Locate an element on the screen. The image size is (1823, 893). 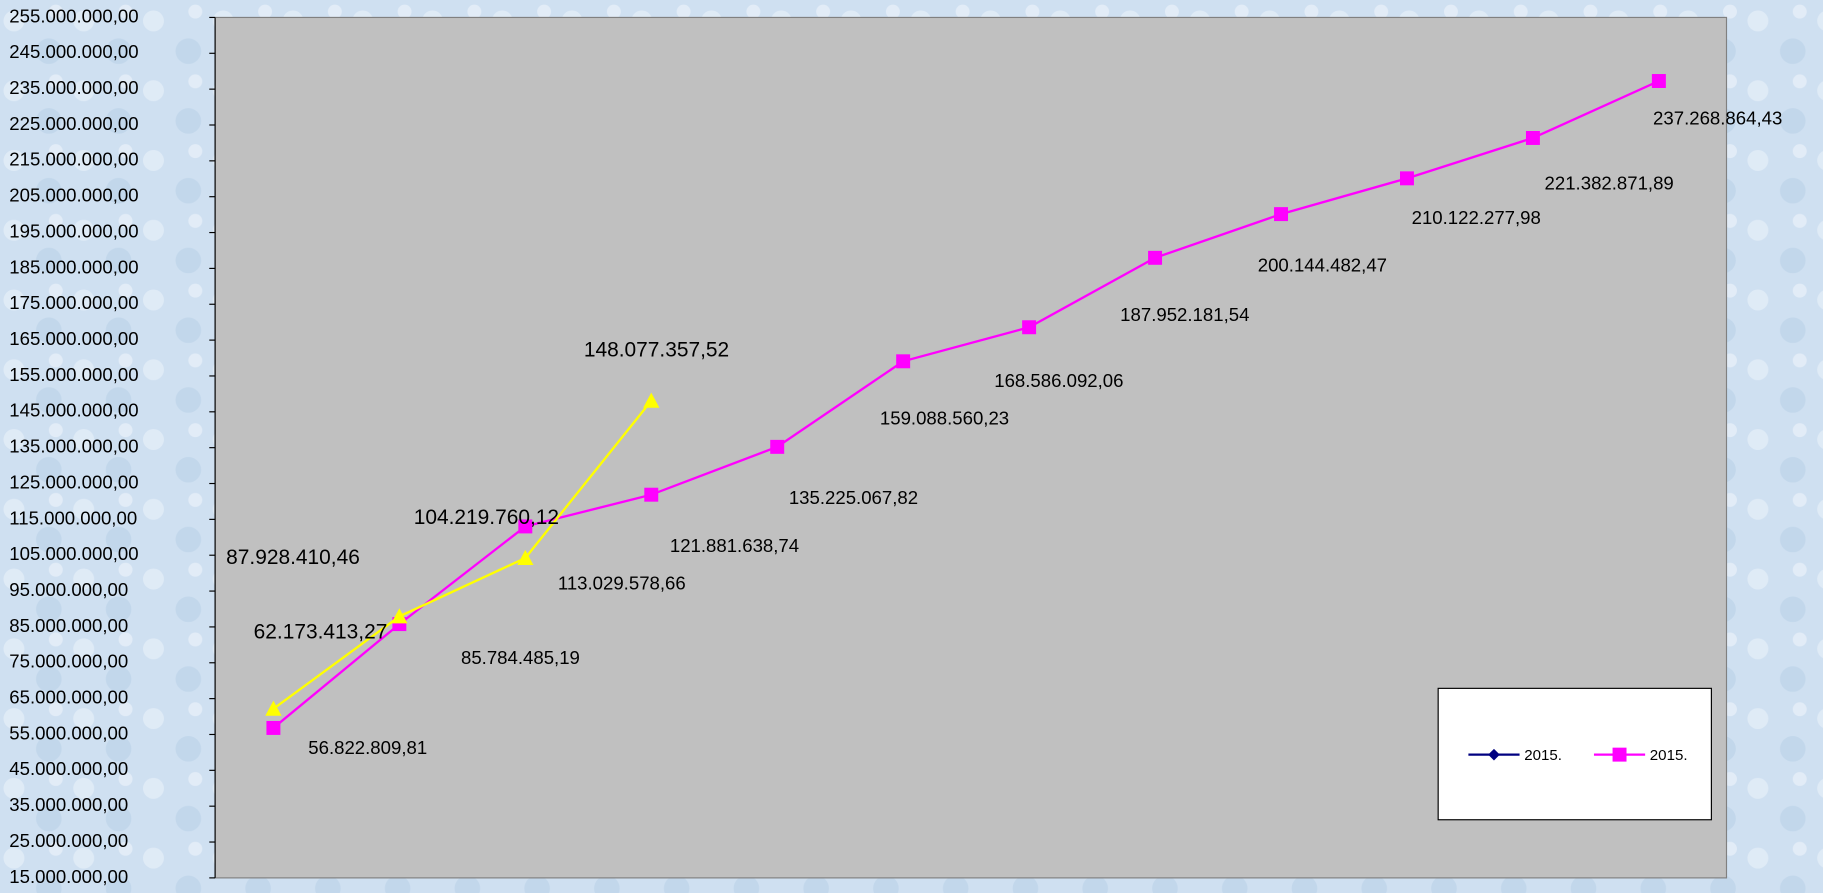
data-label: 56.822.809,81 is located at coordinates (367, 747).